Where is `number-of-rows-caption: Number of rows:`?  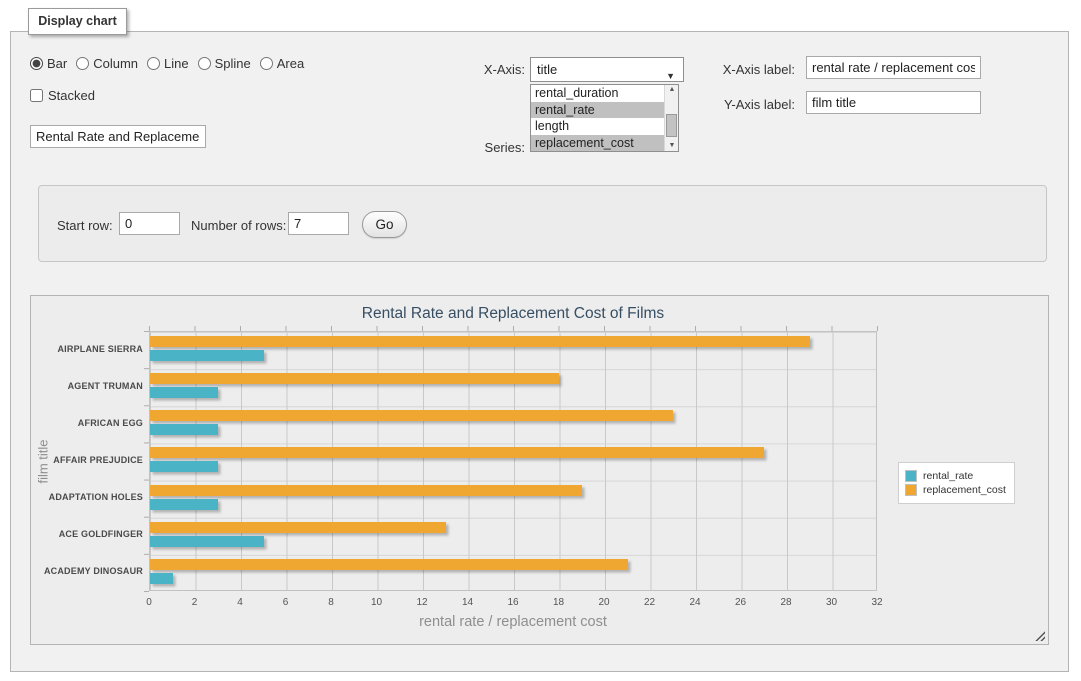 number-of-rows-caption: Number of rows: is located at coordinates (239, 225).